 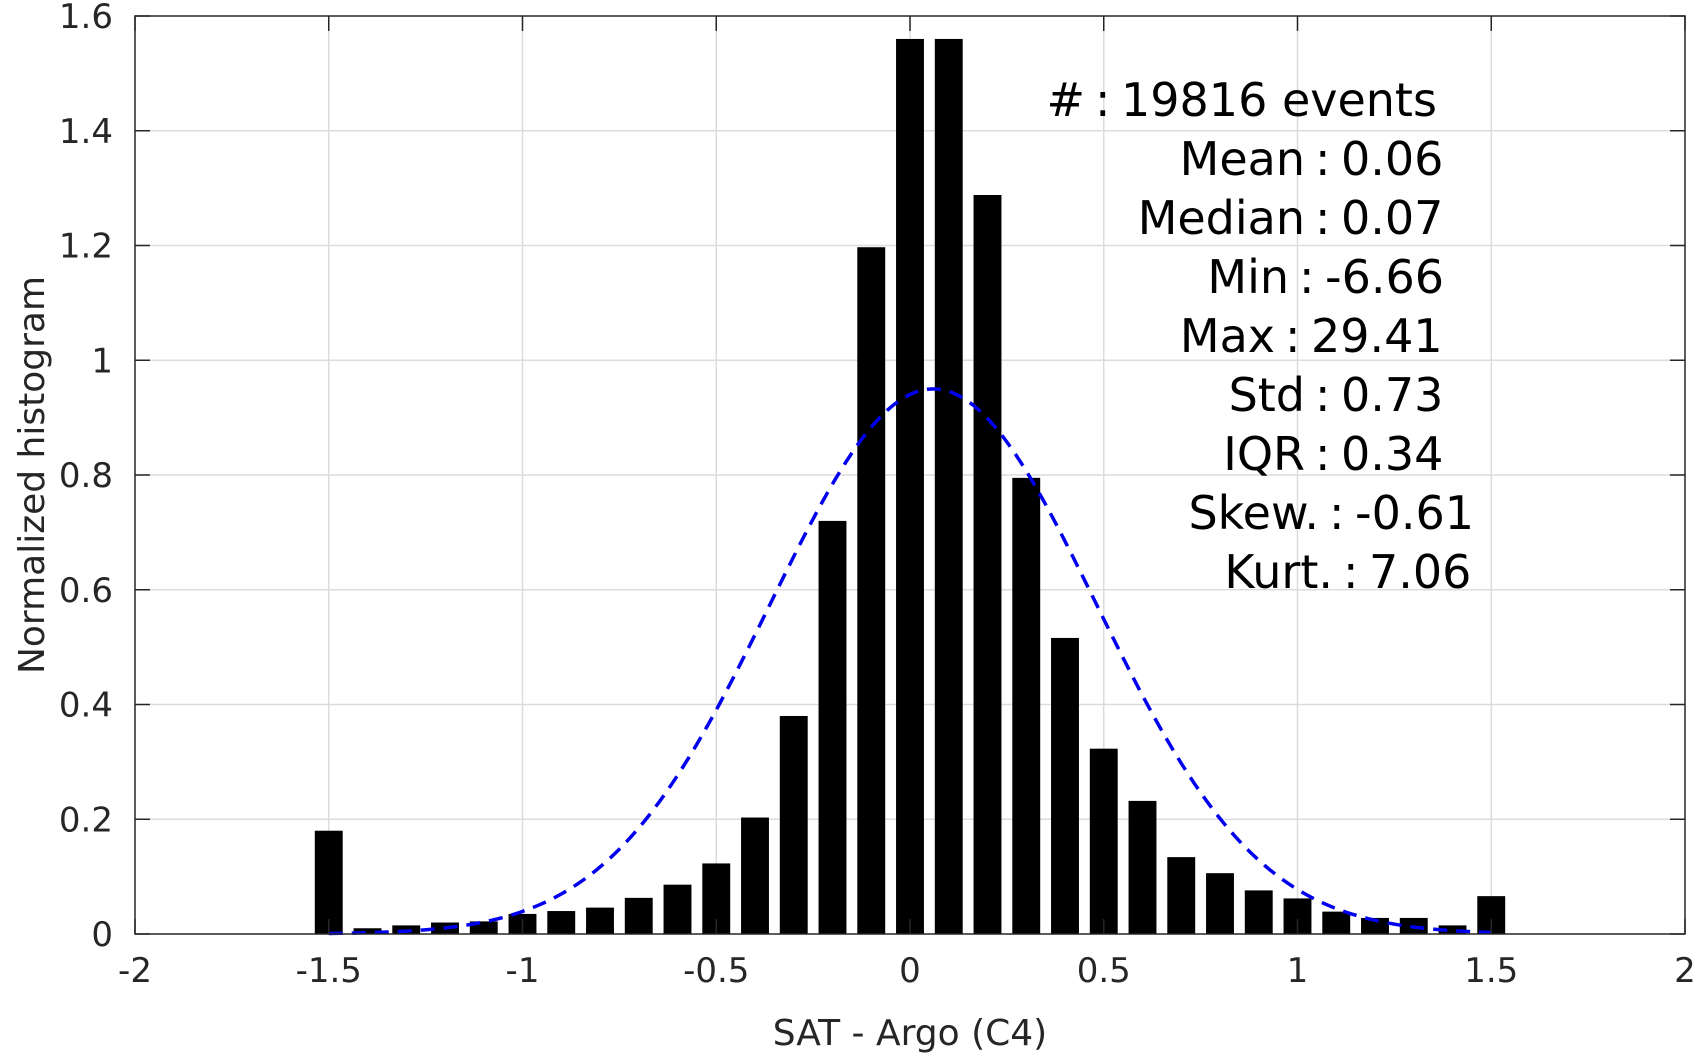 What do you see at coordinates (1227, 336) in the screenshot?
I see `stat-label: Max` at bounding box center [1227, 336].